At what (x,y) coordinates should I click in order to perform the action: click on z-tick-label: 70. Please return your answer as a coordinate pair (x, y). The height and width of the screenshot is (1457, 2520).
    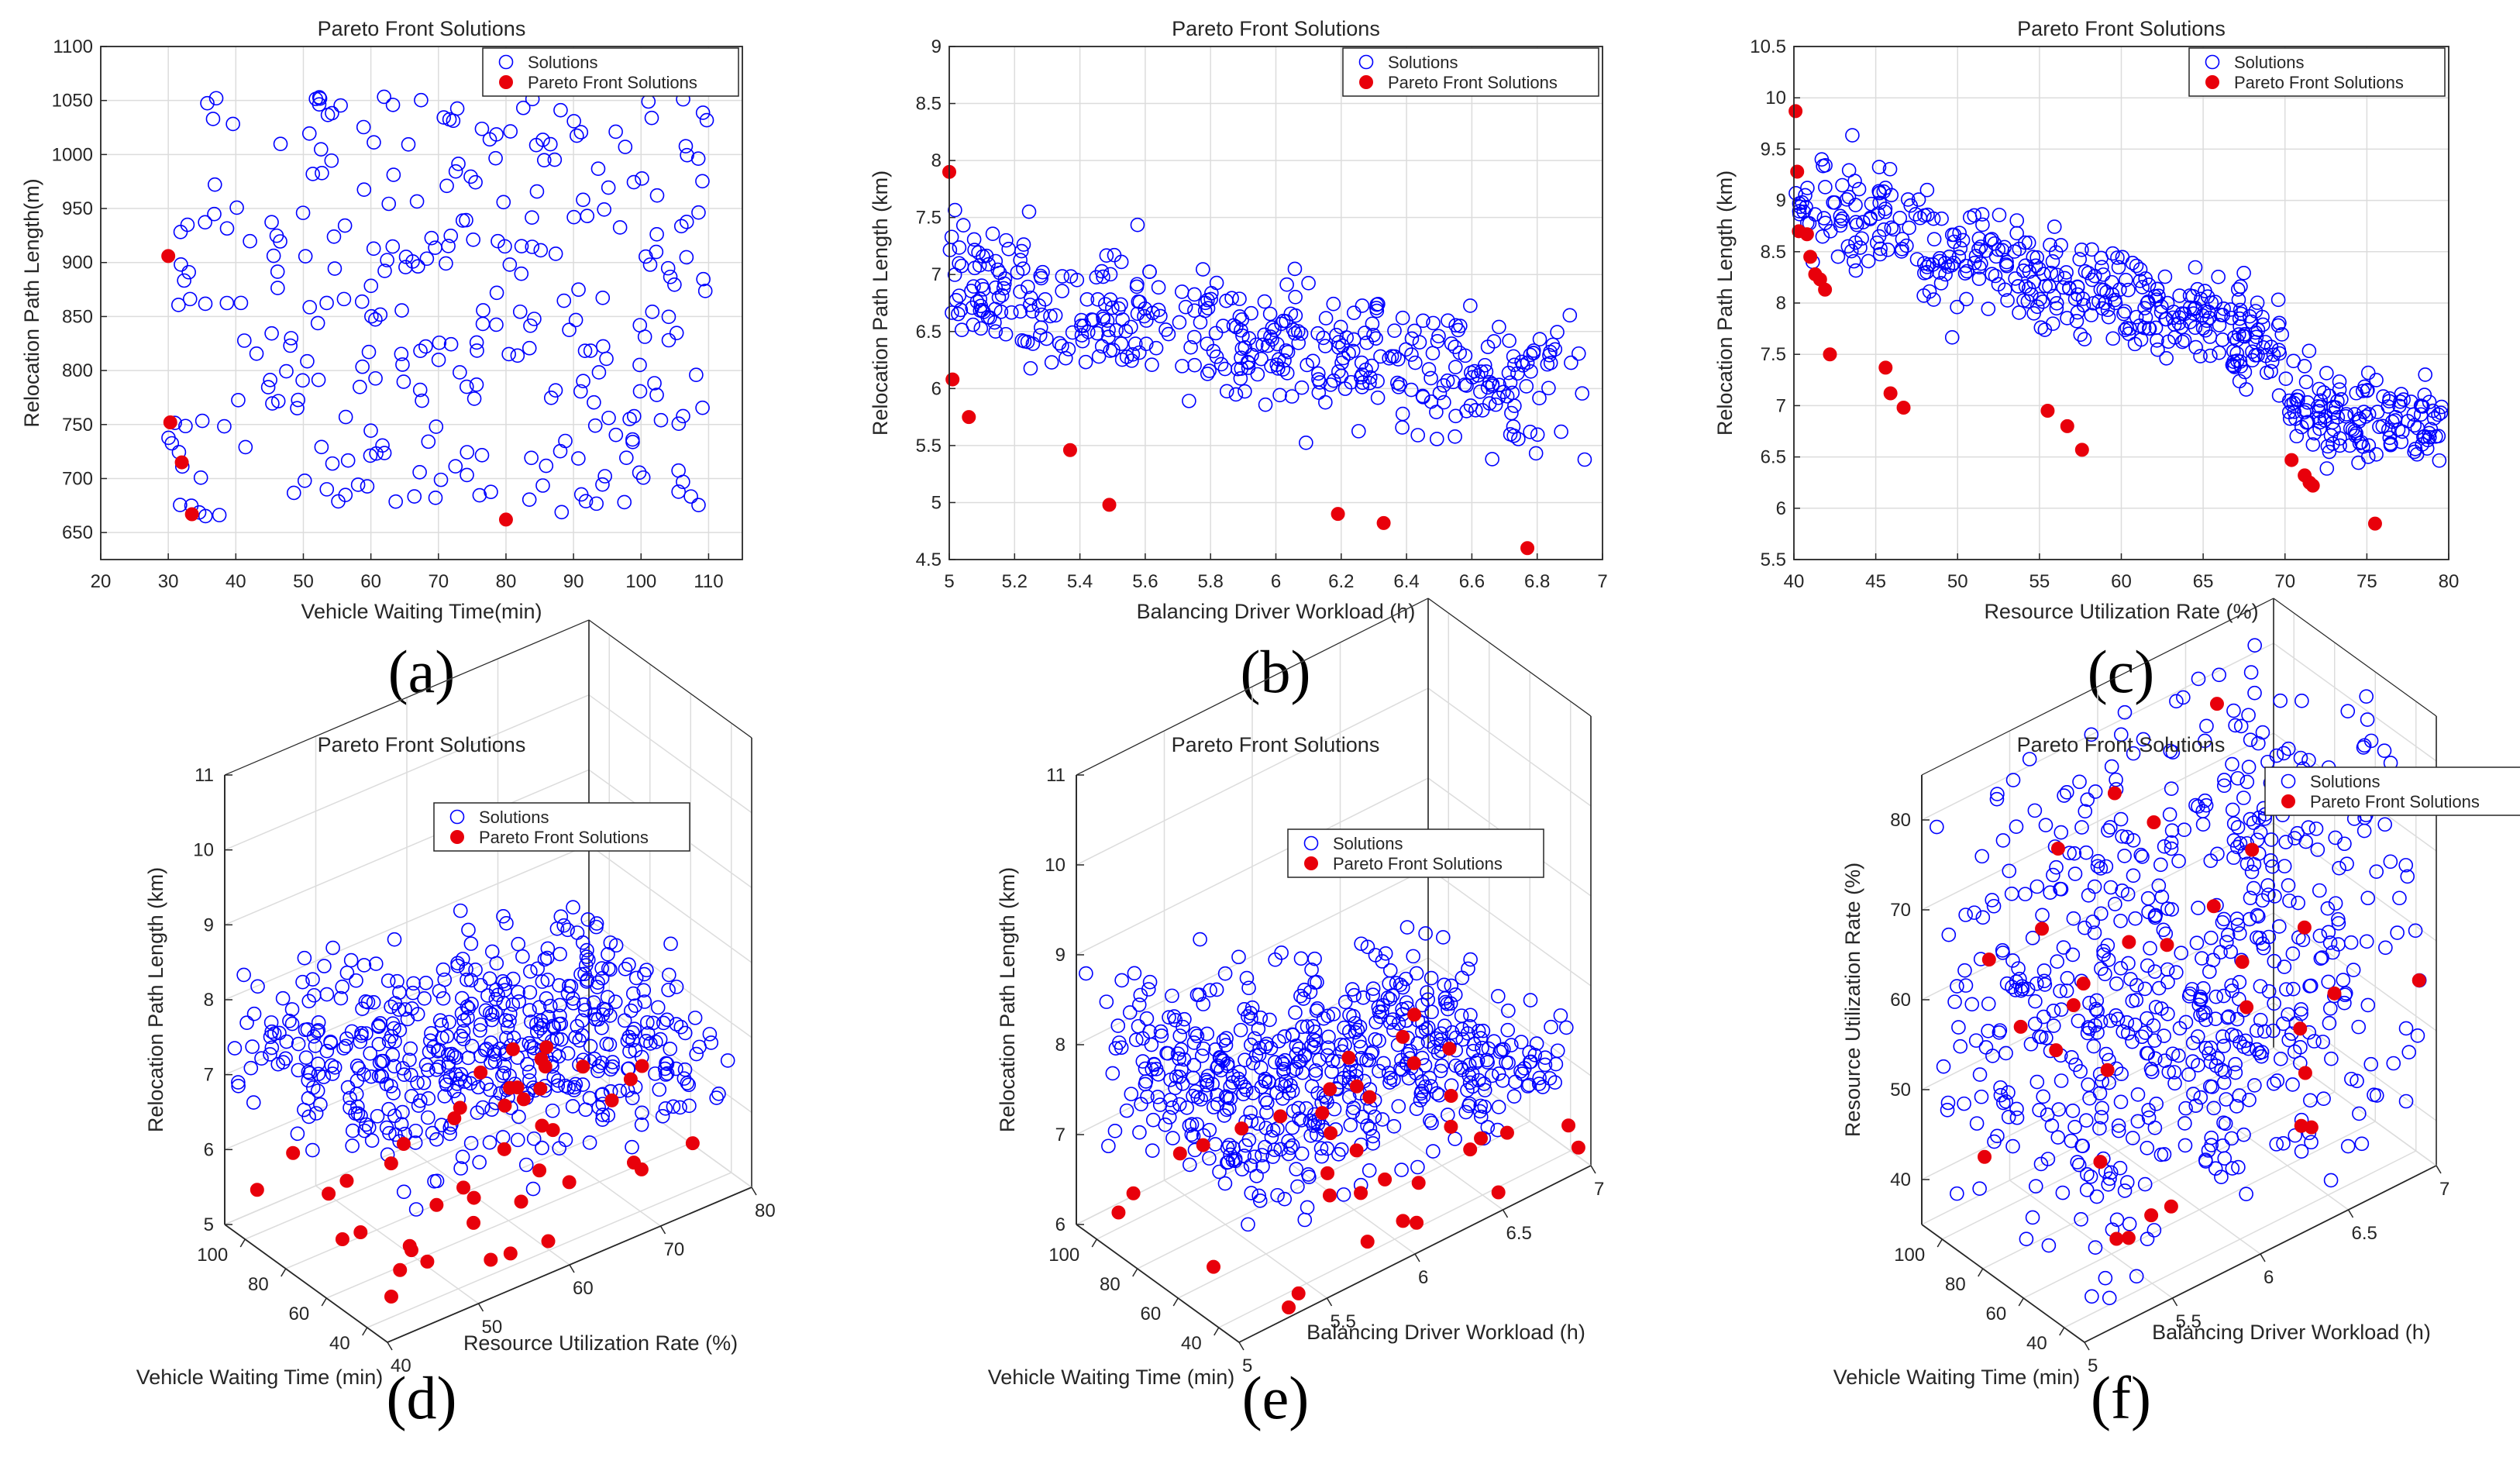
    Looking at the image, I should click on (1901, 910).